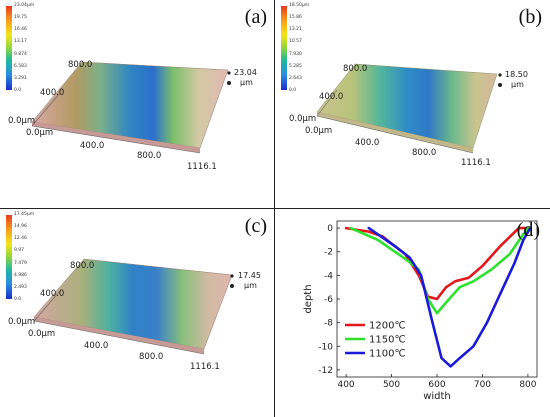 This screenshot has height=417, width=550. I want to click on panel-label: (b), so click(530, 17).